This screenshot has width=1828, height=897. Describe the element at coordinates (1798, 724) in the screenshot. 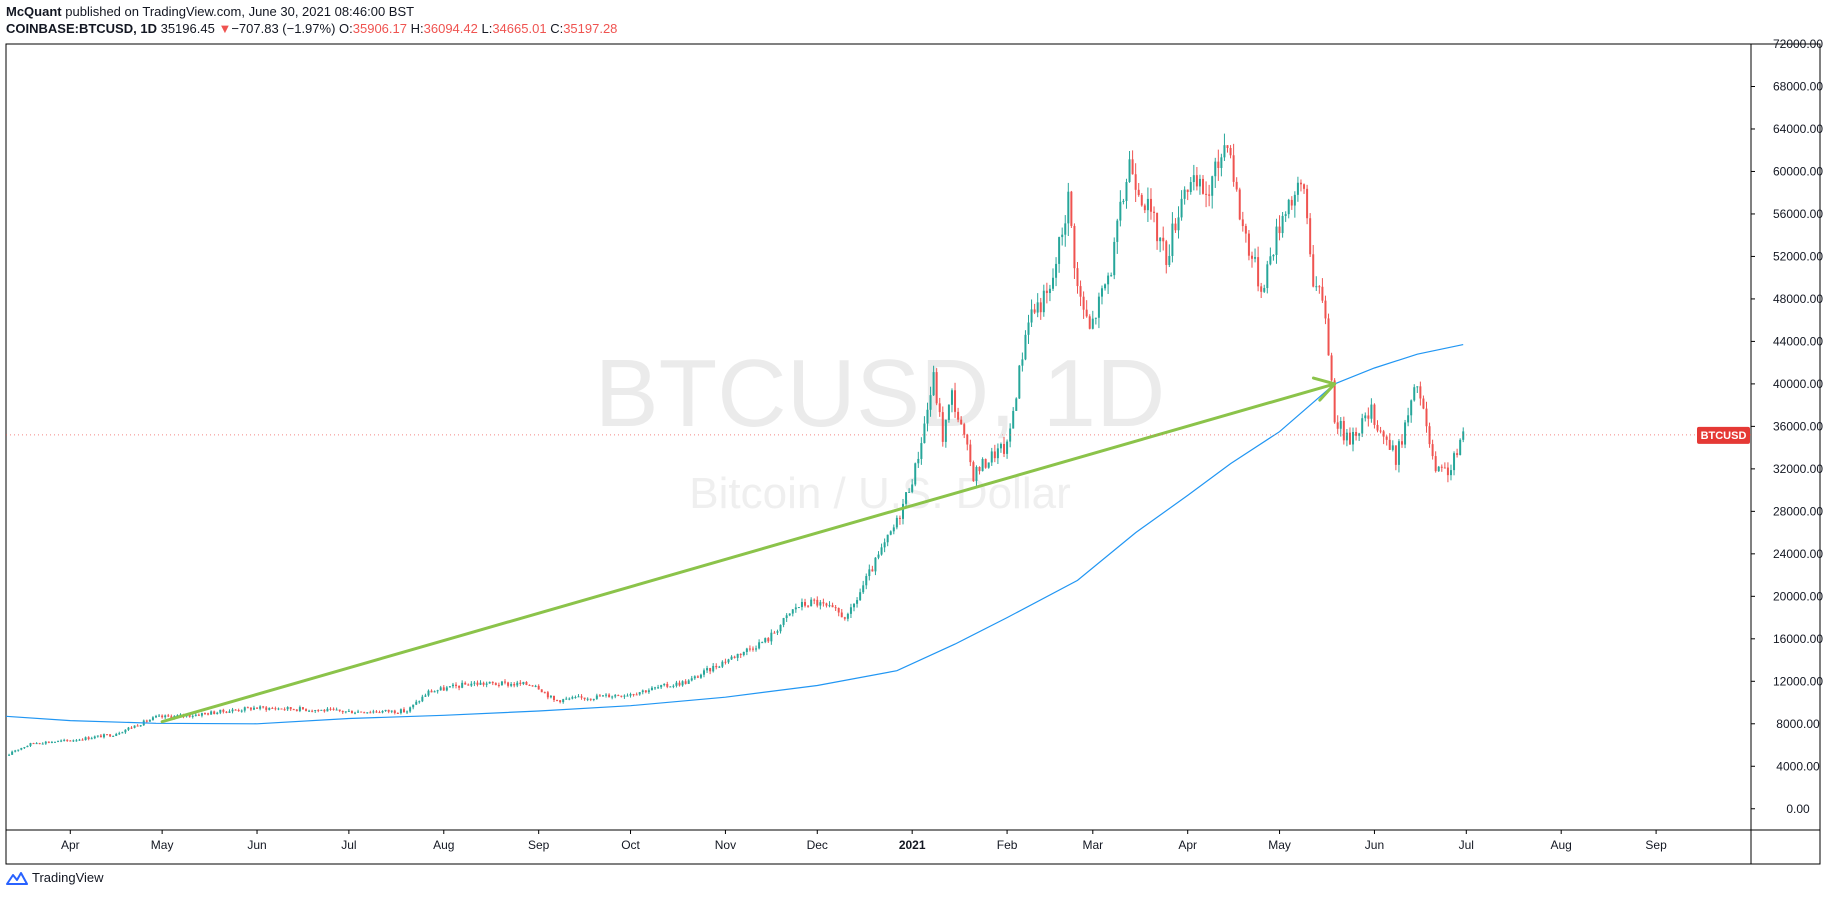

I see `price-tick-label: 8000.00` at that location.